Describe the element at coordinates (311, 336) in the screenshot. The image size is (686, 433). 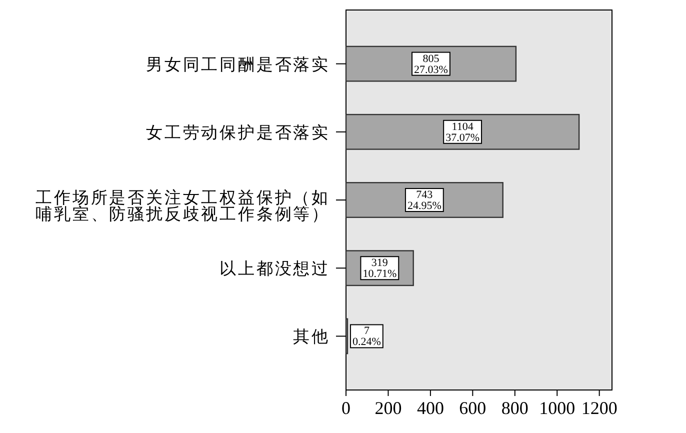
I see `y-tick-label: 其他` at that location.